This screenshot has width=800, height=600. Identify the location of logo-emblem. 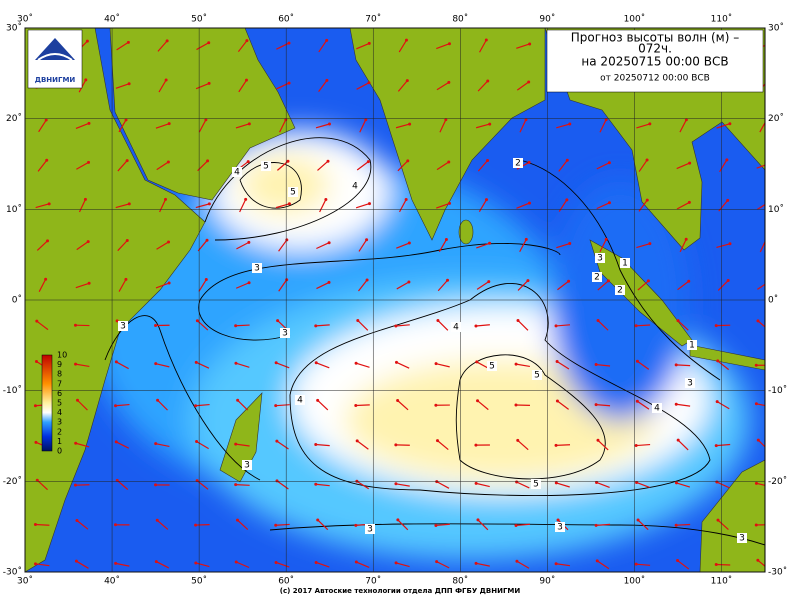
(55, 49).